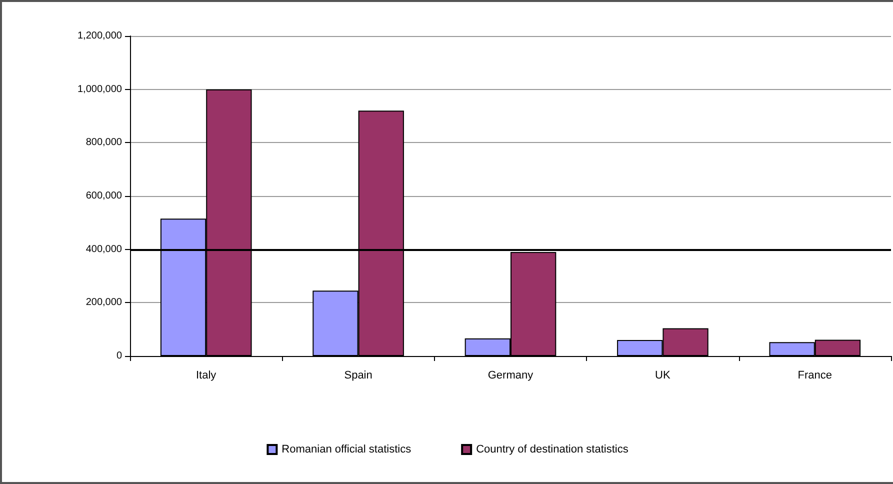 The width and height of the screenshot is (893, 484). What do you see at coordinates (104, 196) in the screenshot?
I see `y-tick-label: 600,000` at bounding box center [104, 196].